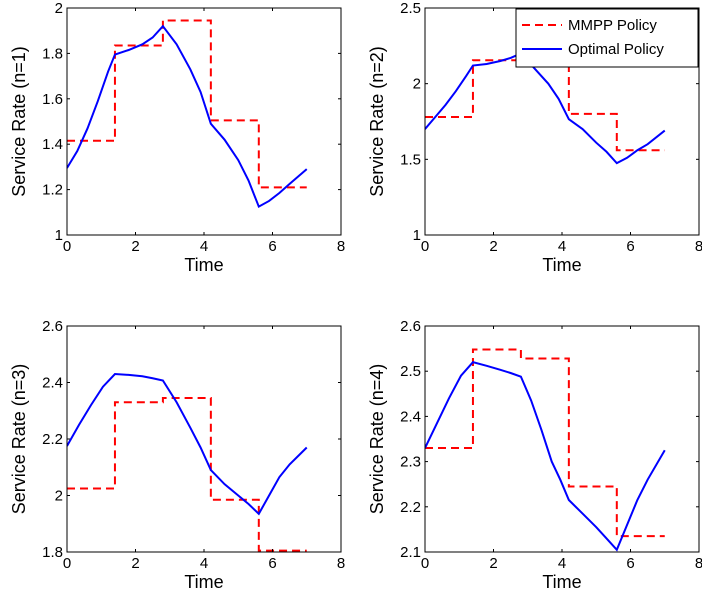 The image size is (702, 606). What do you see at coordinates (52, 144) in the screenshot?
I see `y-tick-label: 1.4` at bounding box center [52, 144].